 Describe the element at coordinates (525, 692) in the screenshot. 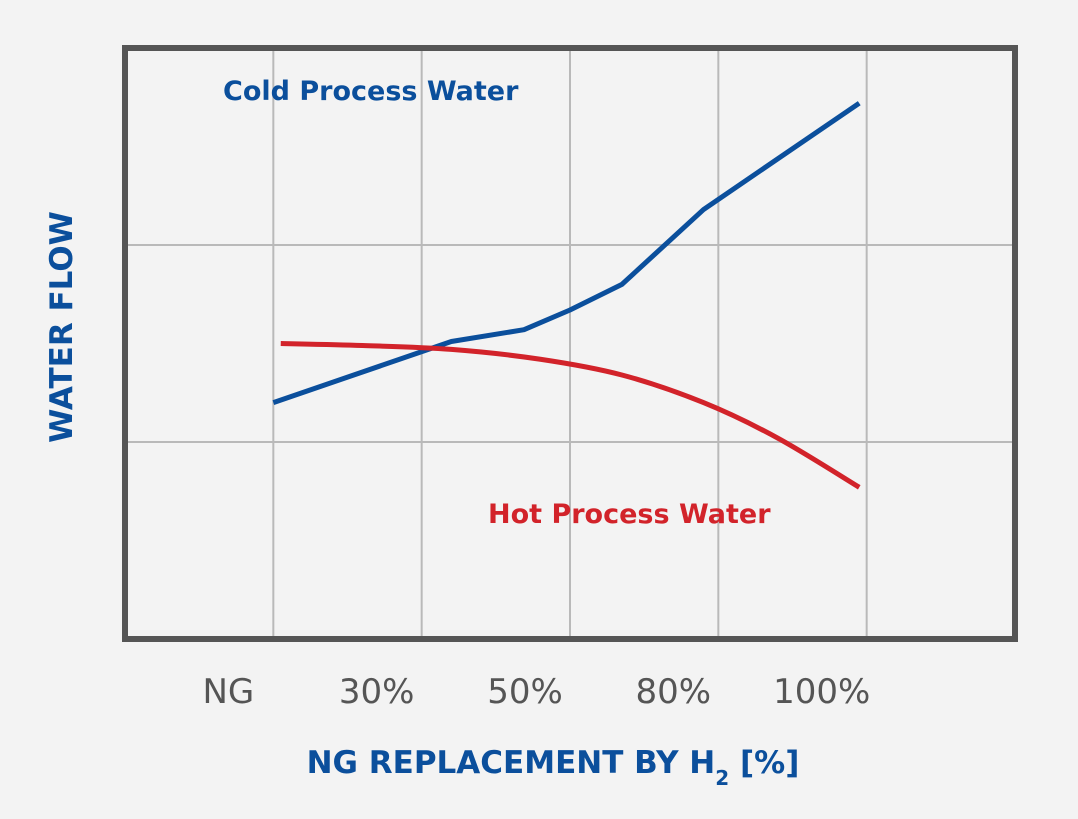

I see `x-tick-label-2: 50%` at that location.